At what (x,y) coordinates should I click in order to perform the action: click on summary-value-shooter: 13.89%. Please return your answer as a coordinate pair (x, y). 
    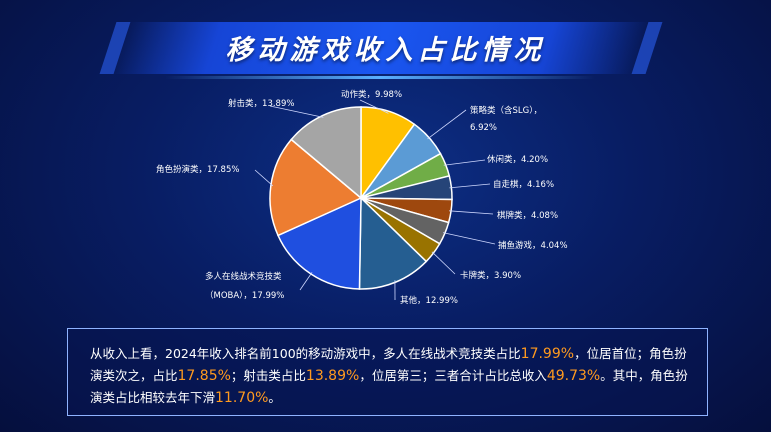
    Looking at the image, I should click on (332, 376).